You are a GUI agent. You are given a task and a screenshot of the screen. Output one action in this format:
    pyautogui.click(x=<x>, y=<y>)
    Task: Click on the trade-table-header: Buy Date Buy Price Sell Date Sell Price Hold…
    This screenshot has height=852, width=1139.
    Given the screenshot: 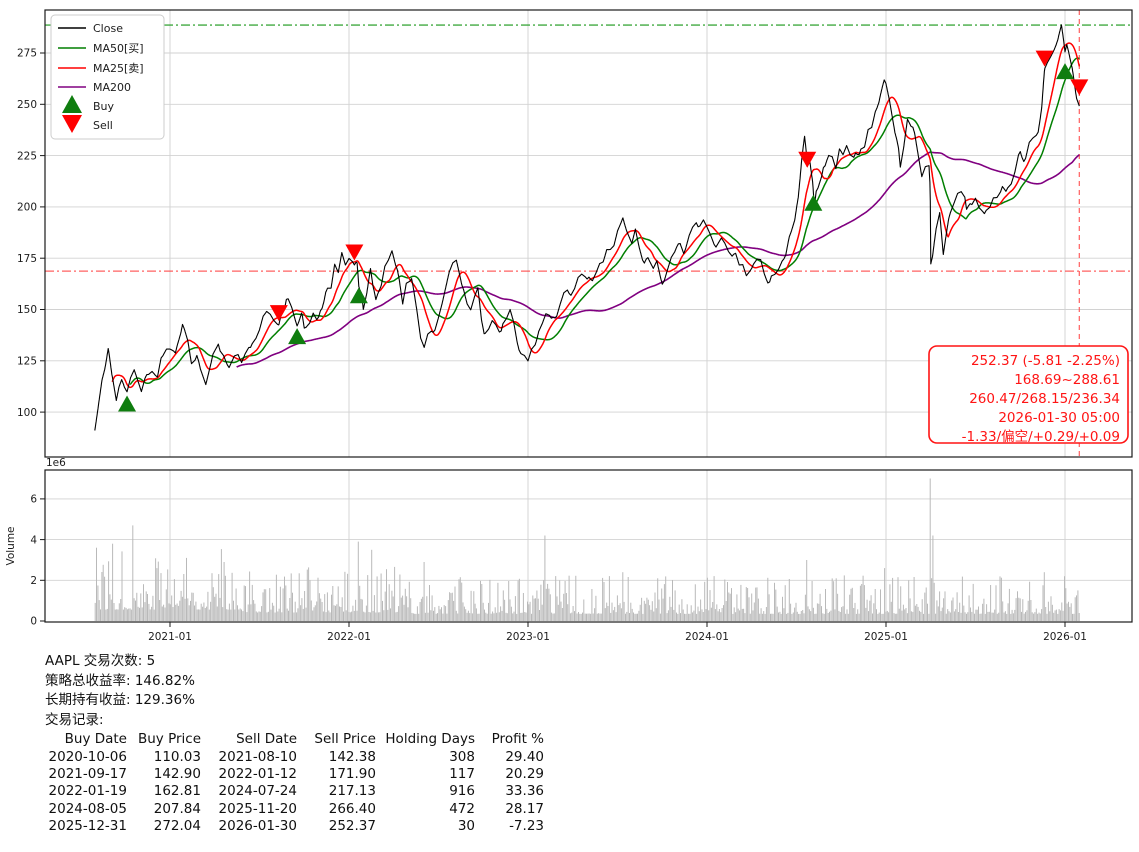 What is the action you would take?
    pyautogui.click(x=294, y=739)
    